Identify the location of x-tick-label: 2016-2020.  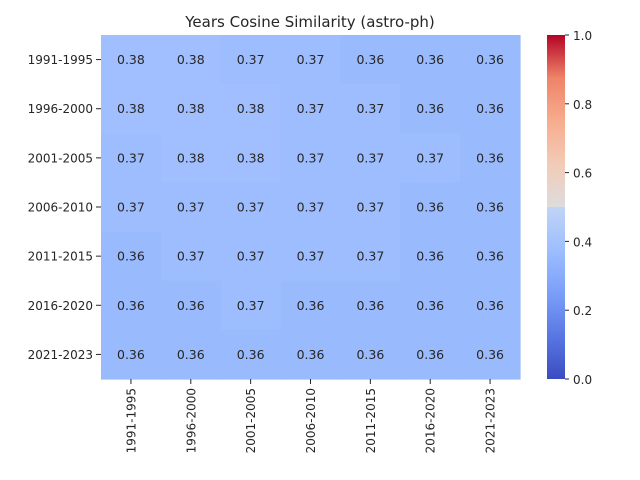
(431, 420).